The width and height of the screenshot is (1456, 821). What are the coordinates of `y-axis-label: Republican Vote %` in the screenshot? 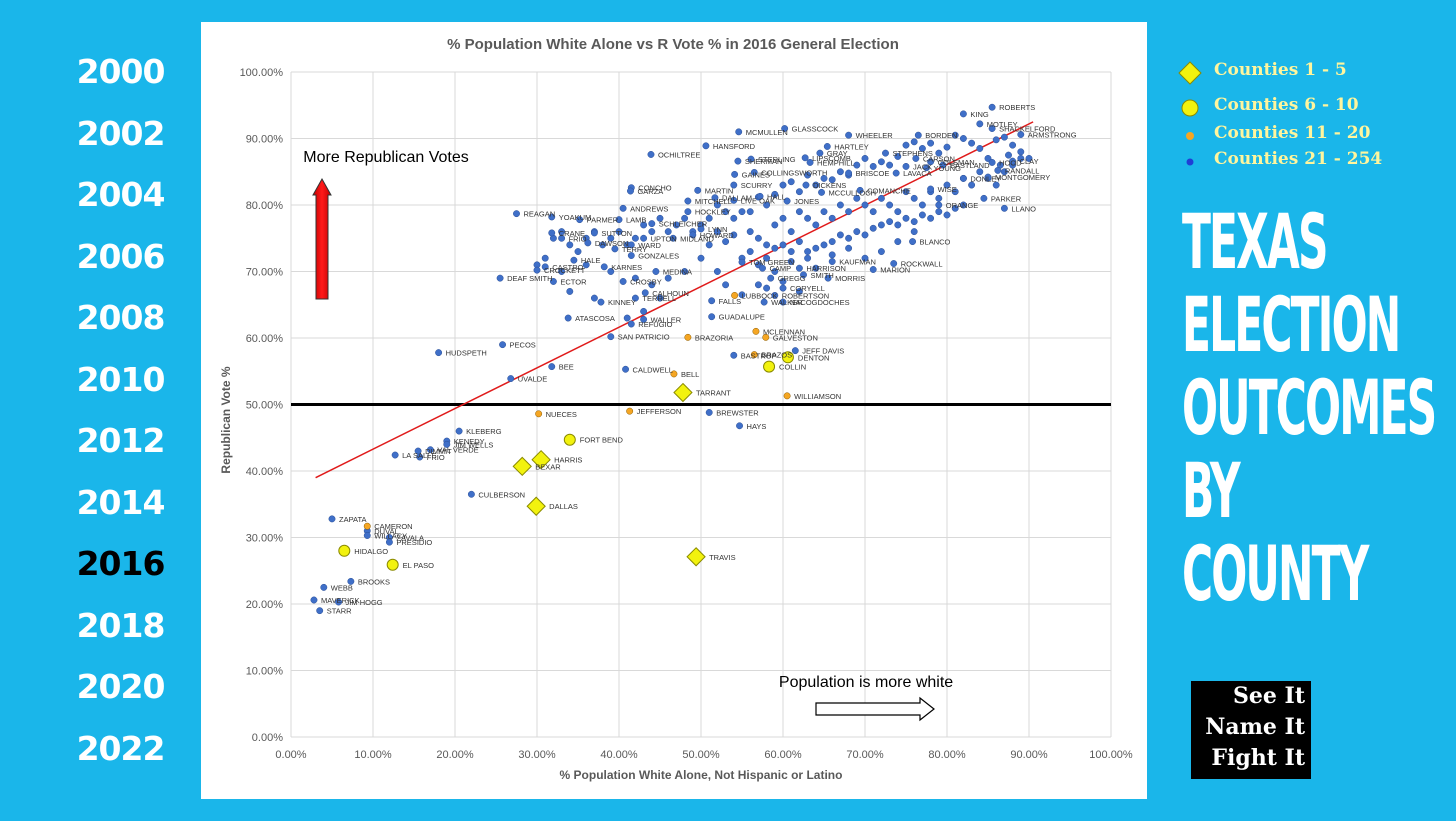 It's located at (226, 419).